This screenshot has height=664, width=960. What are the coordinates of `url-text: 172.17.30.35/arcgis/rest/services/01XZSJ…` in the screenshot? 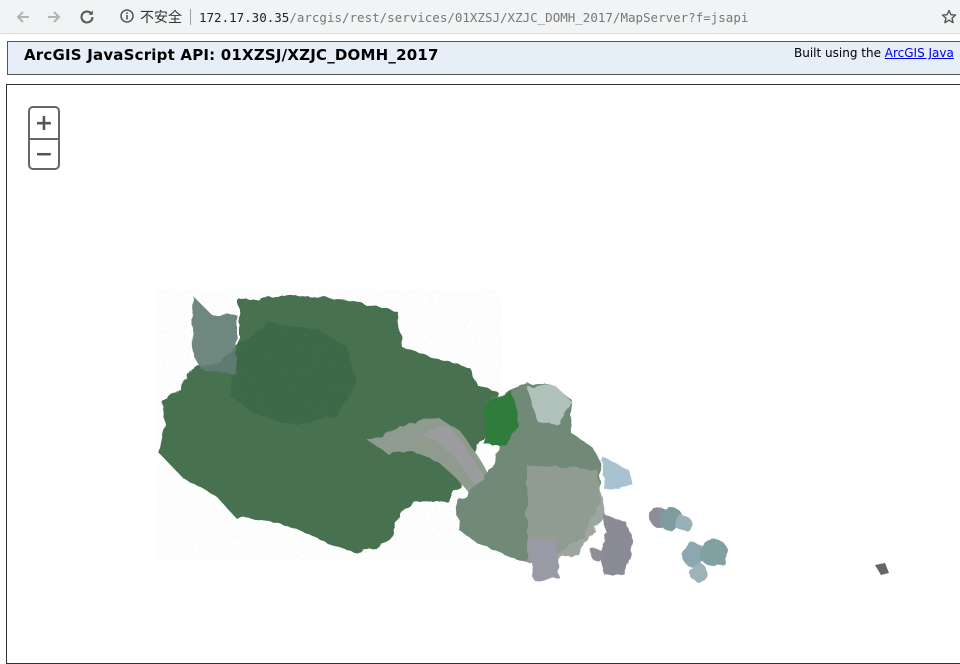 It's located at (473, 17).